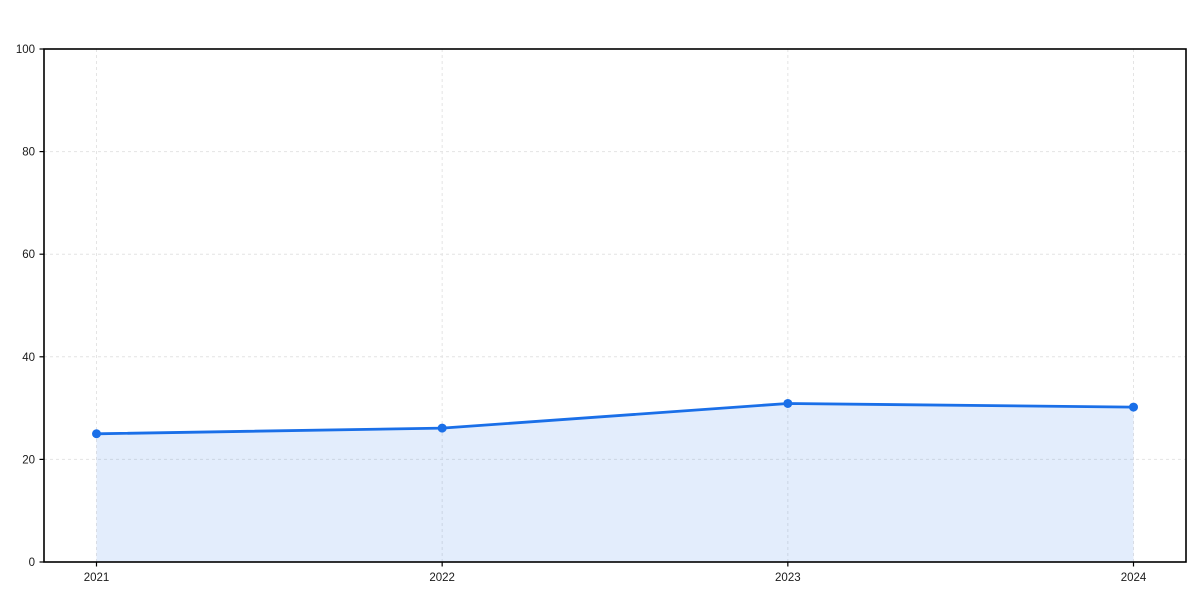 Image resolution: width=1200 pixels, height=600 pixels. What do you see at coordinates (28, 255) in the screenshot?
I see `y-tick-label: 60` at bounding box center [28, 255].